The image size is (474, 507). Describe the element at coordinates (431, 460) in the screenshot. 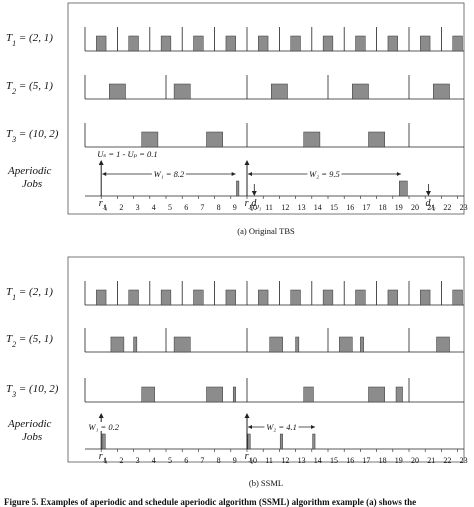

I see `axis-tick-label: 21` at that location.